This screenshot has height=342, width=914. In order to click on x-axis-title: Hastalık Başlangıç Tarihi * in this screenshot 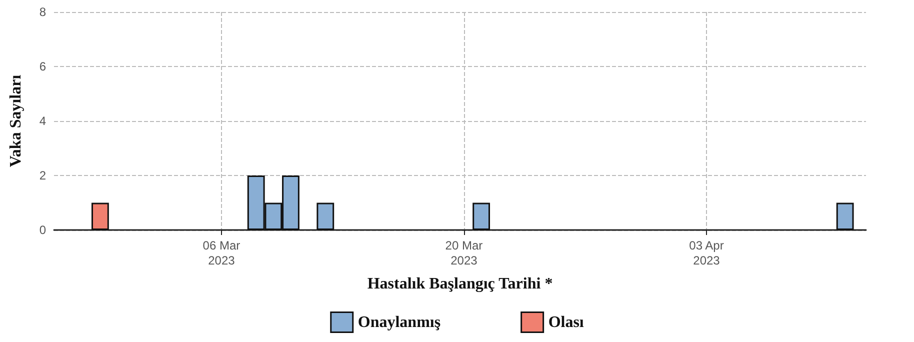, I will do `click(460, 284)`.